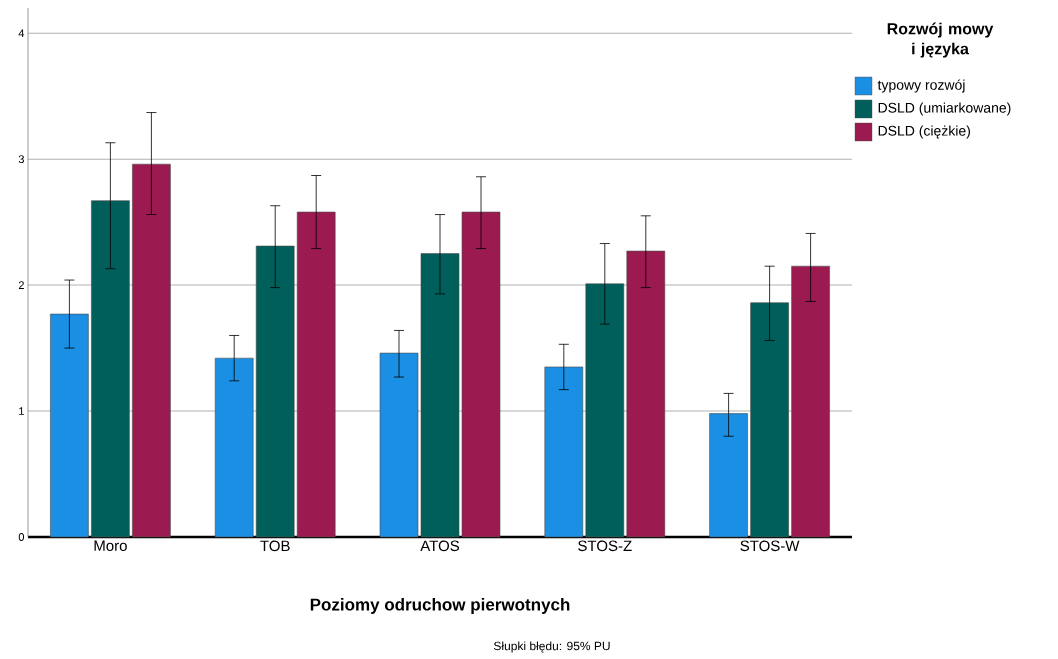 This screenshot has width=1058, height=659. Describe the element at coordinates (21, 537) in the screenshot. I see `y-tick-label: 0` at that location.